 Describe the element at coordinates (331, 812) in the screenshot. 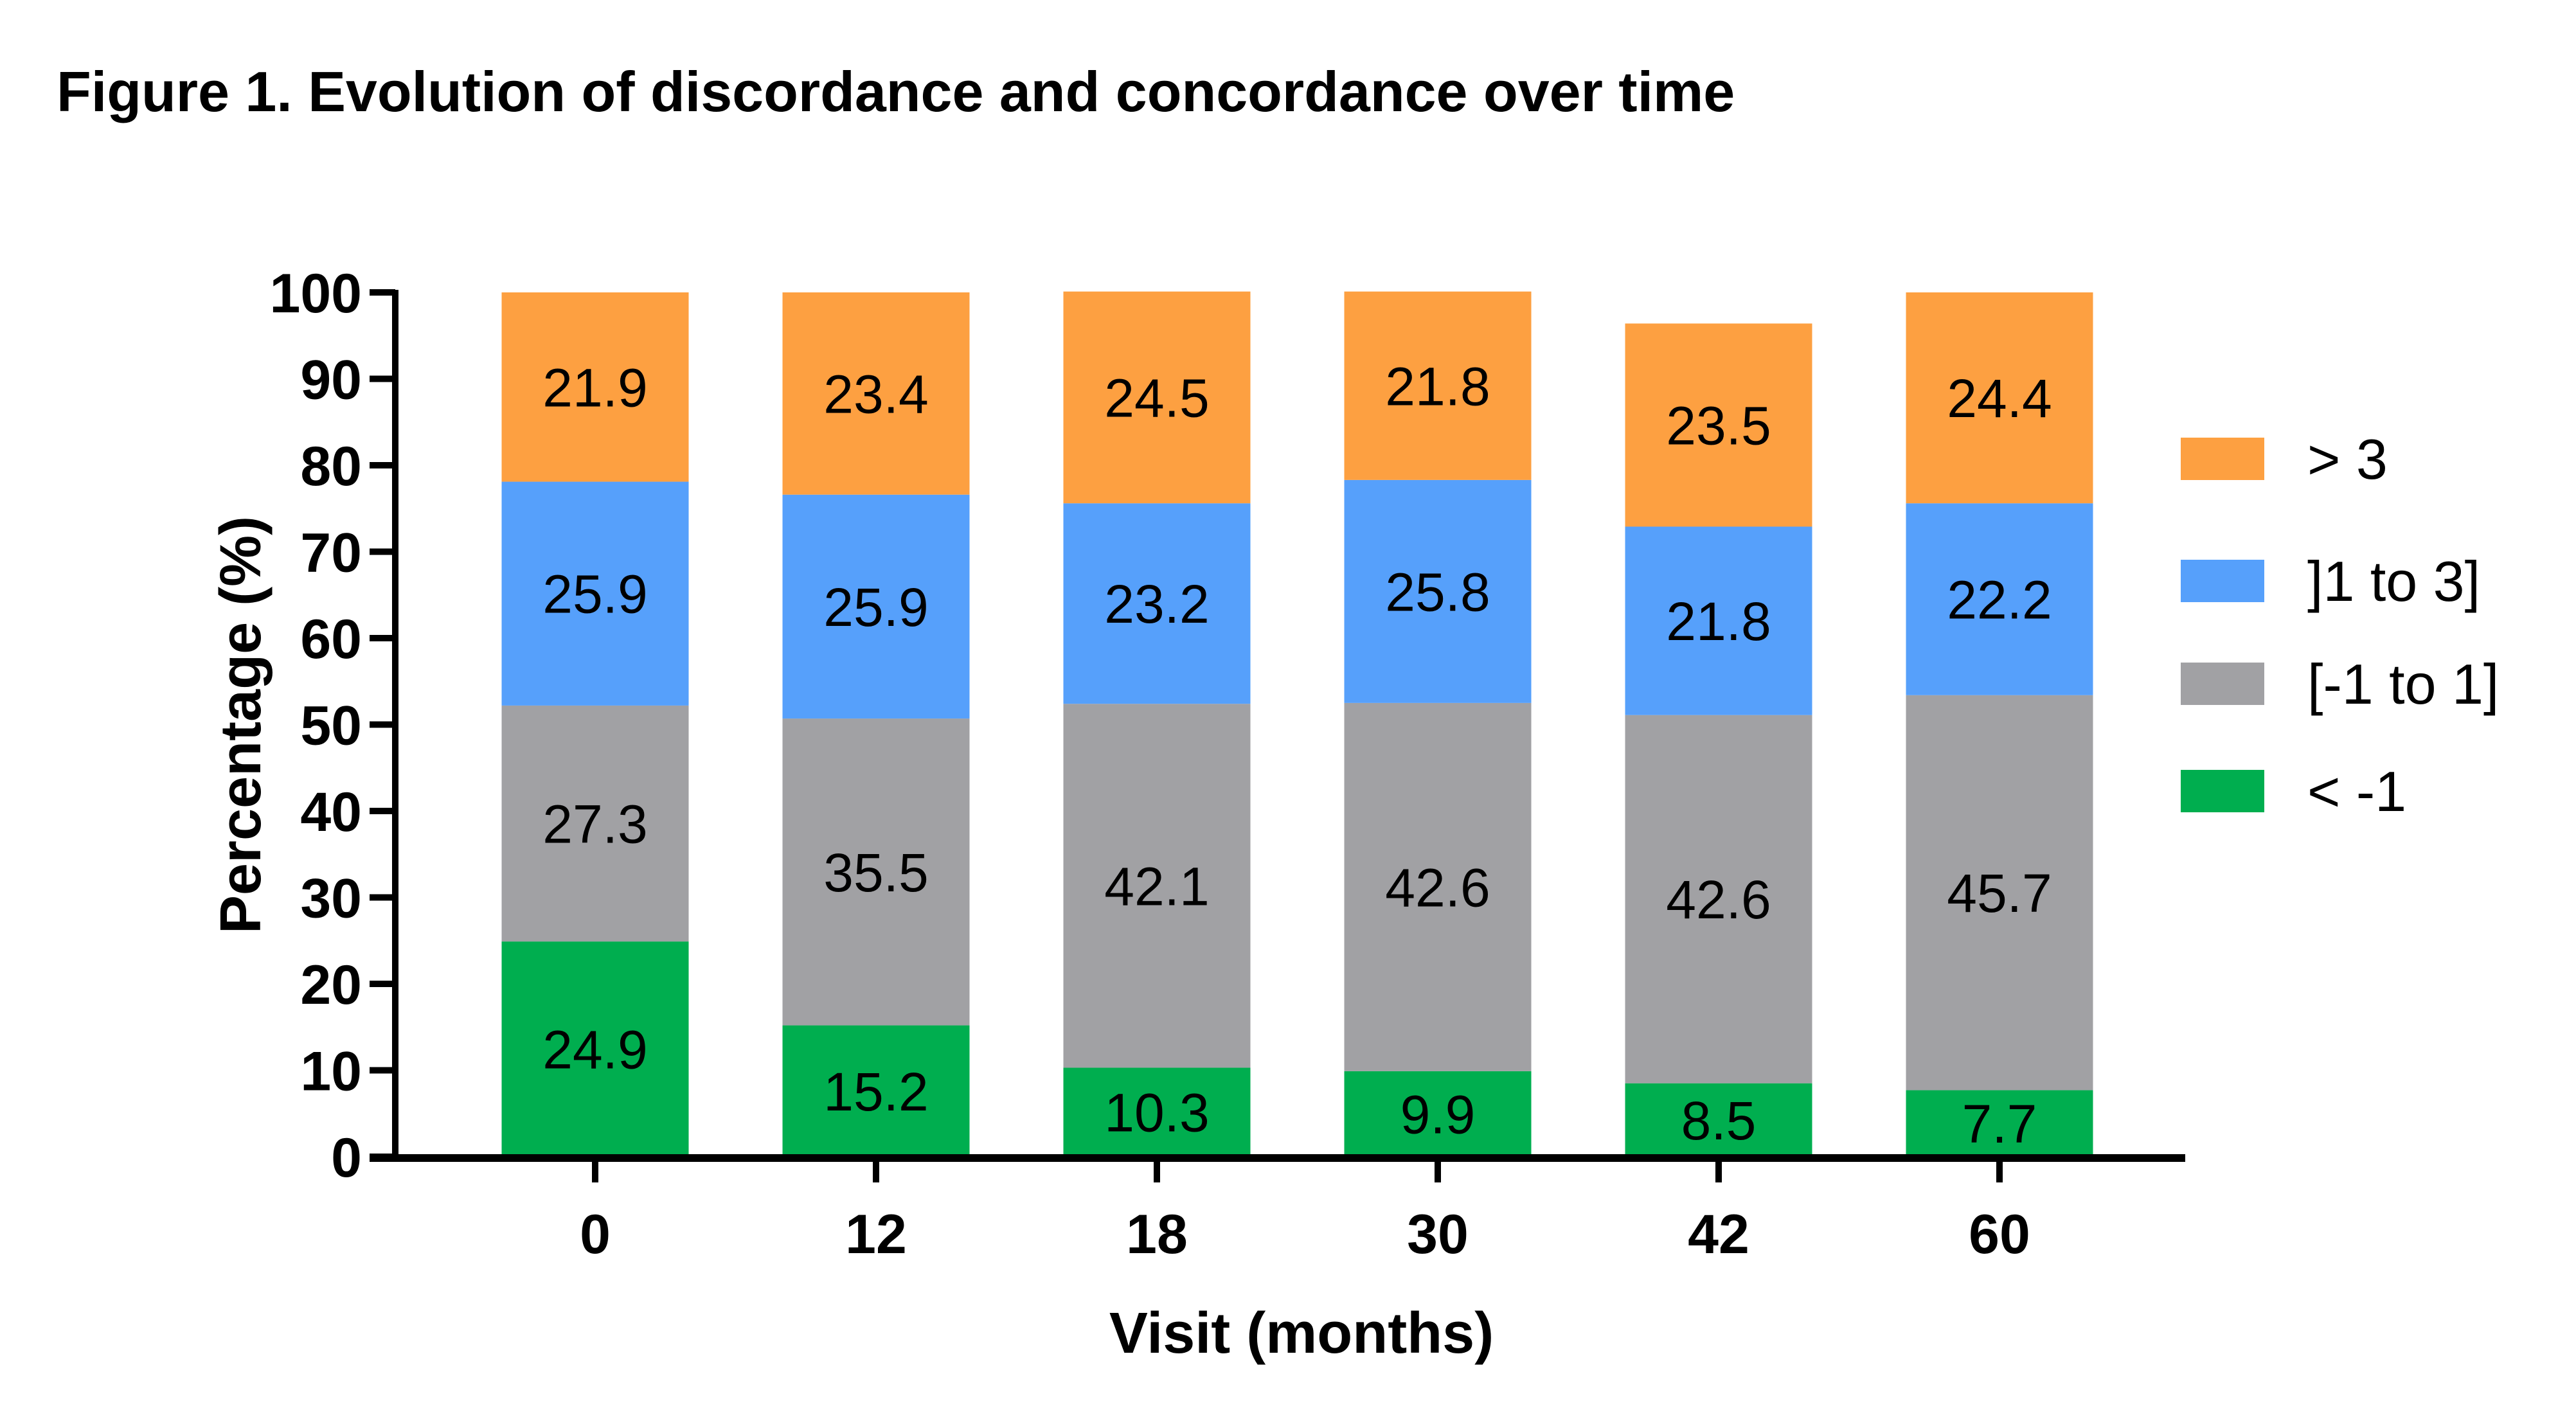

I see `y-tick-label: 40` at that location.